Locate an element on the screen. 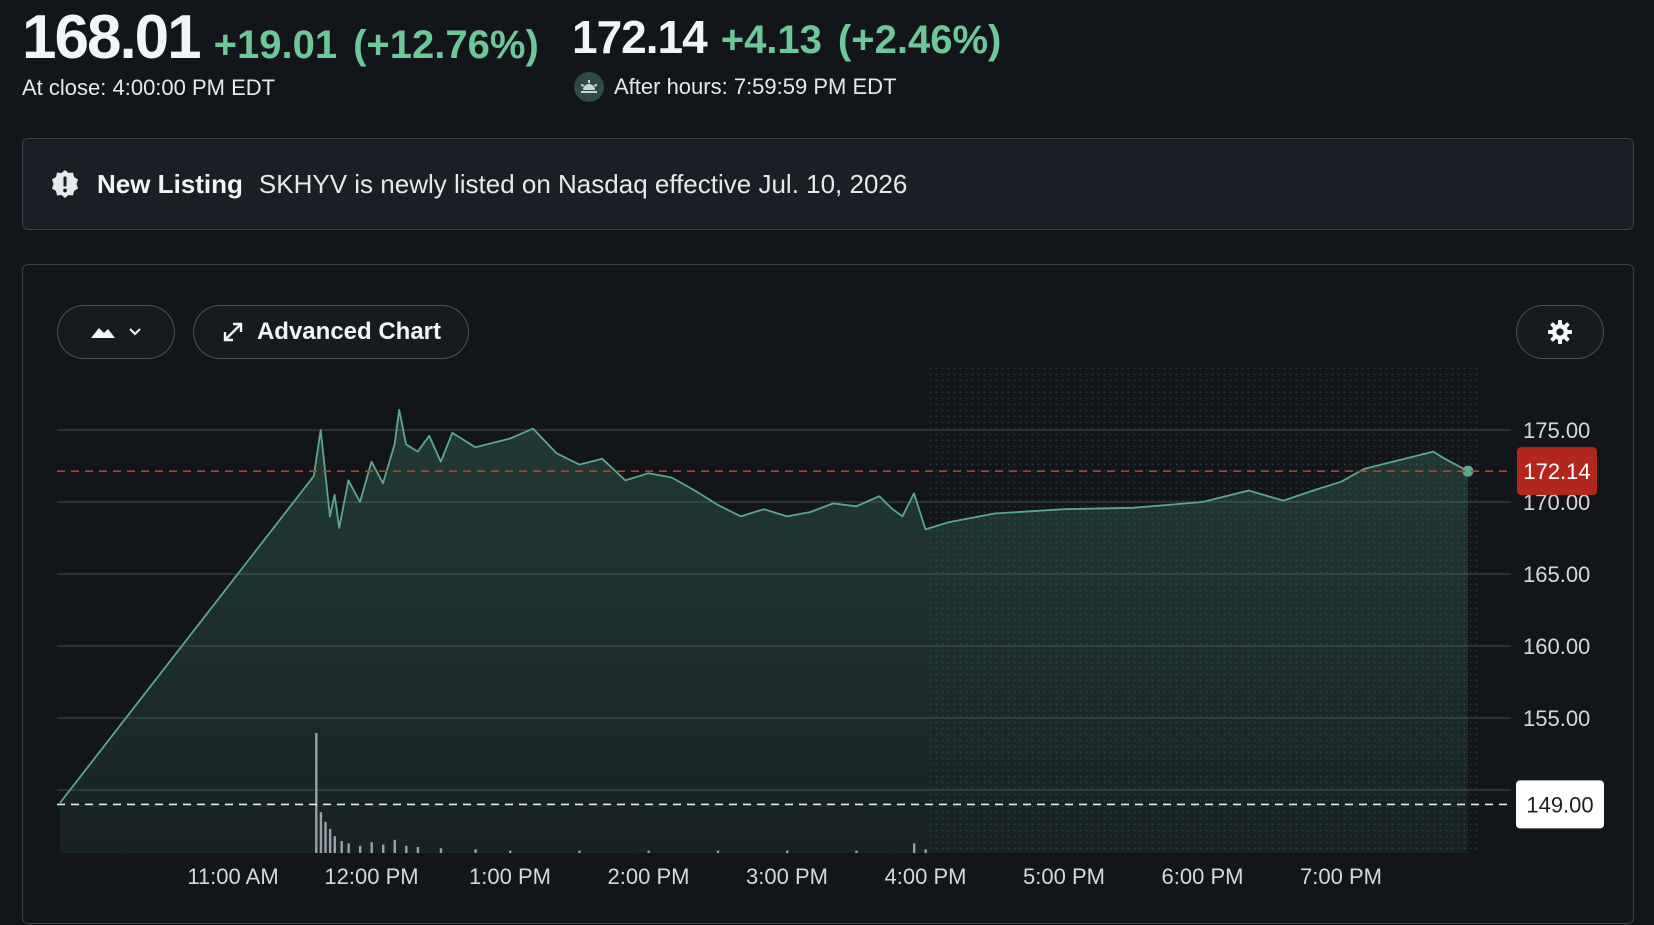  current-price-badge is located at coordinates (1557, 471).